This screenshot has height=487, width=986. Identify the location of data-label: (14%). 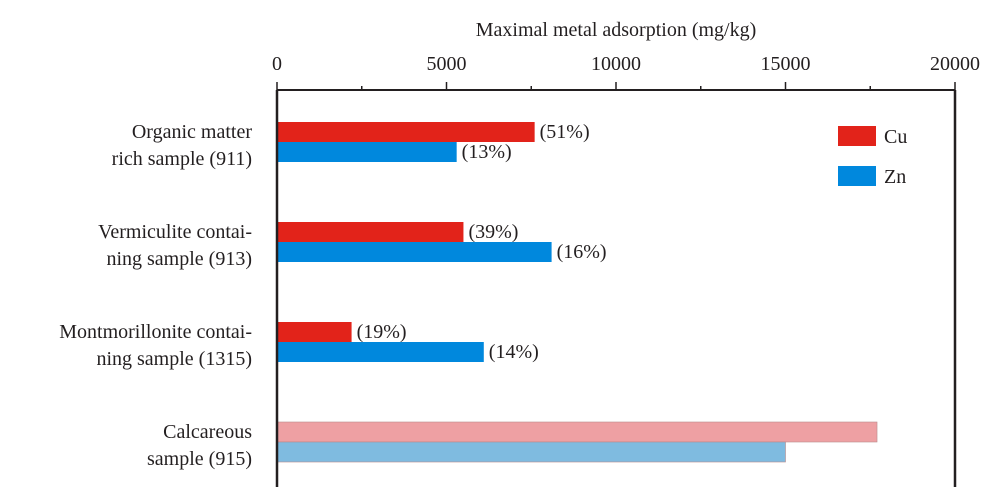
(514, 352).